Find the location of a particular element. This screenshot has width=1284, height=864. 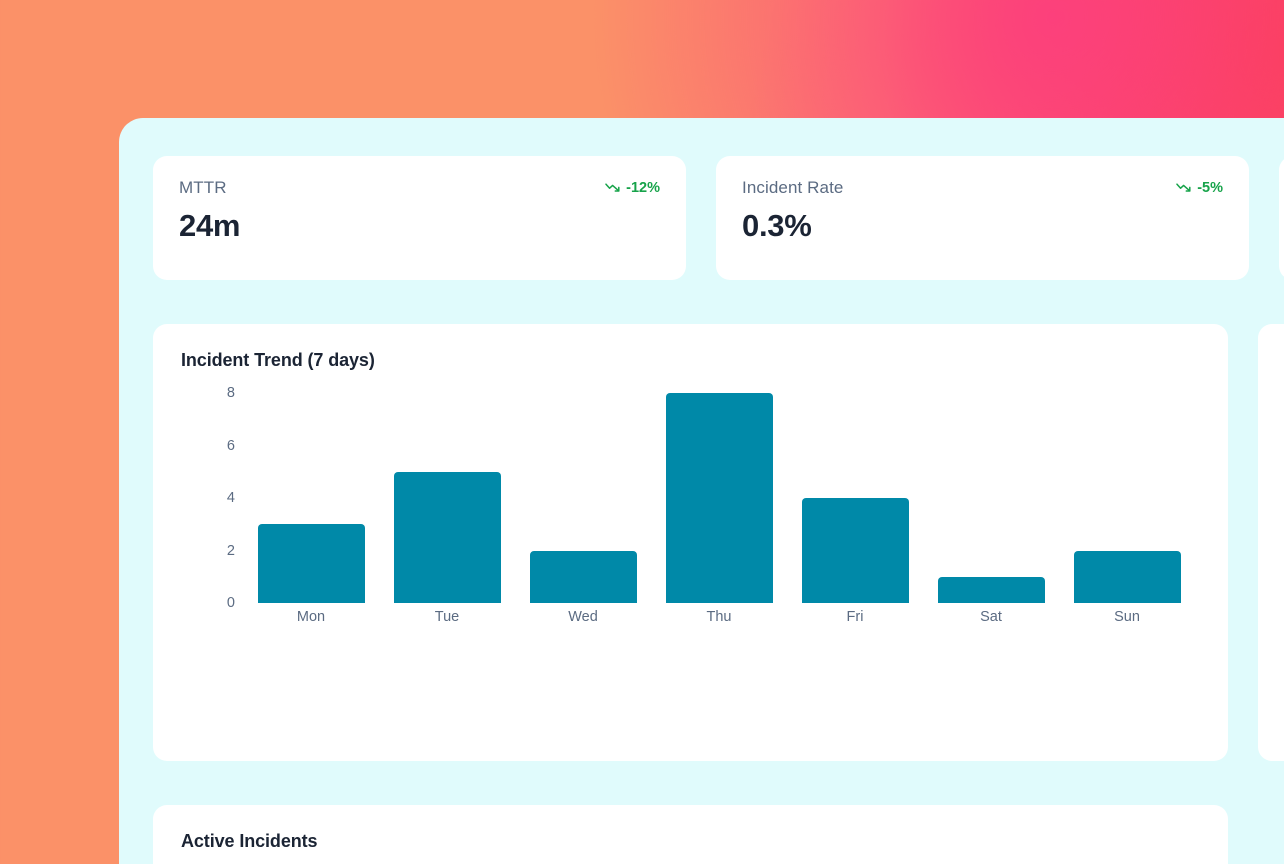

kpi-label: Incident Rate is located at coordinates (793, 187).